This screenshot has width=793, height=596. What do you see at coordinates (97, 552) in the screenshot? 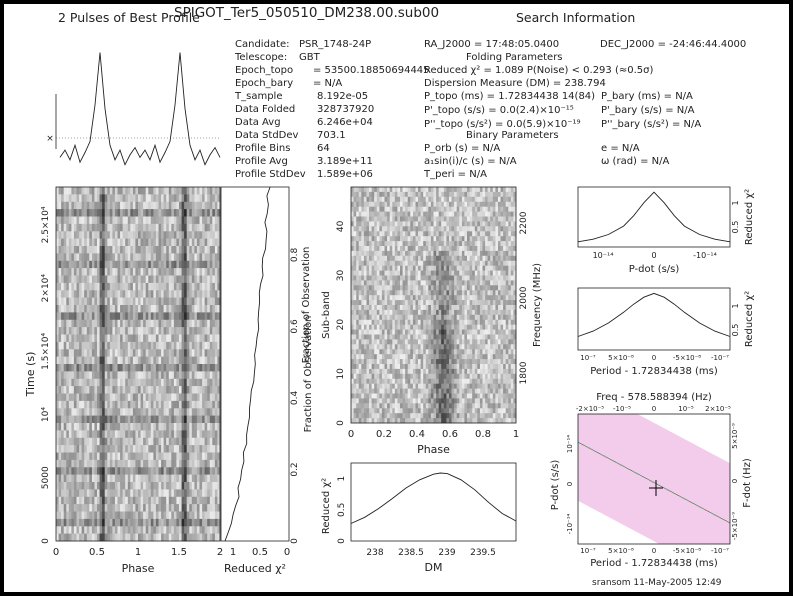
I see `time-phase-xtick: 0.5` at bounding box center [97, 552].